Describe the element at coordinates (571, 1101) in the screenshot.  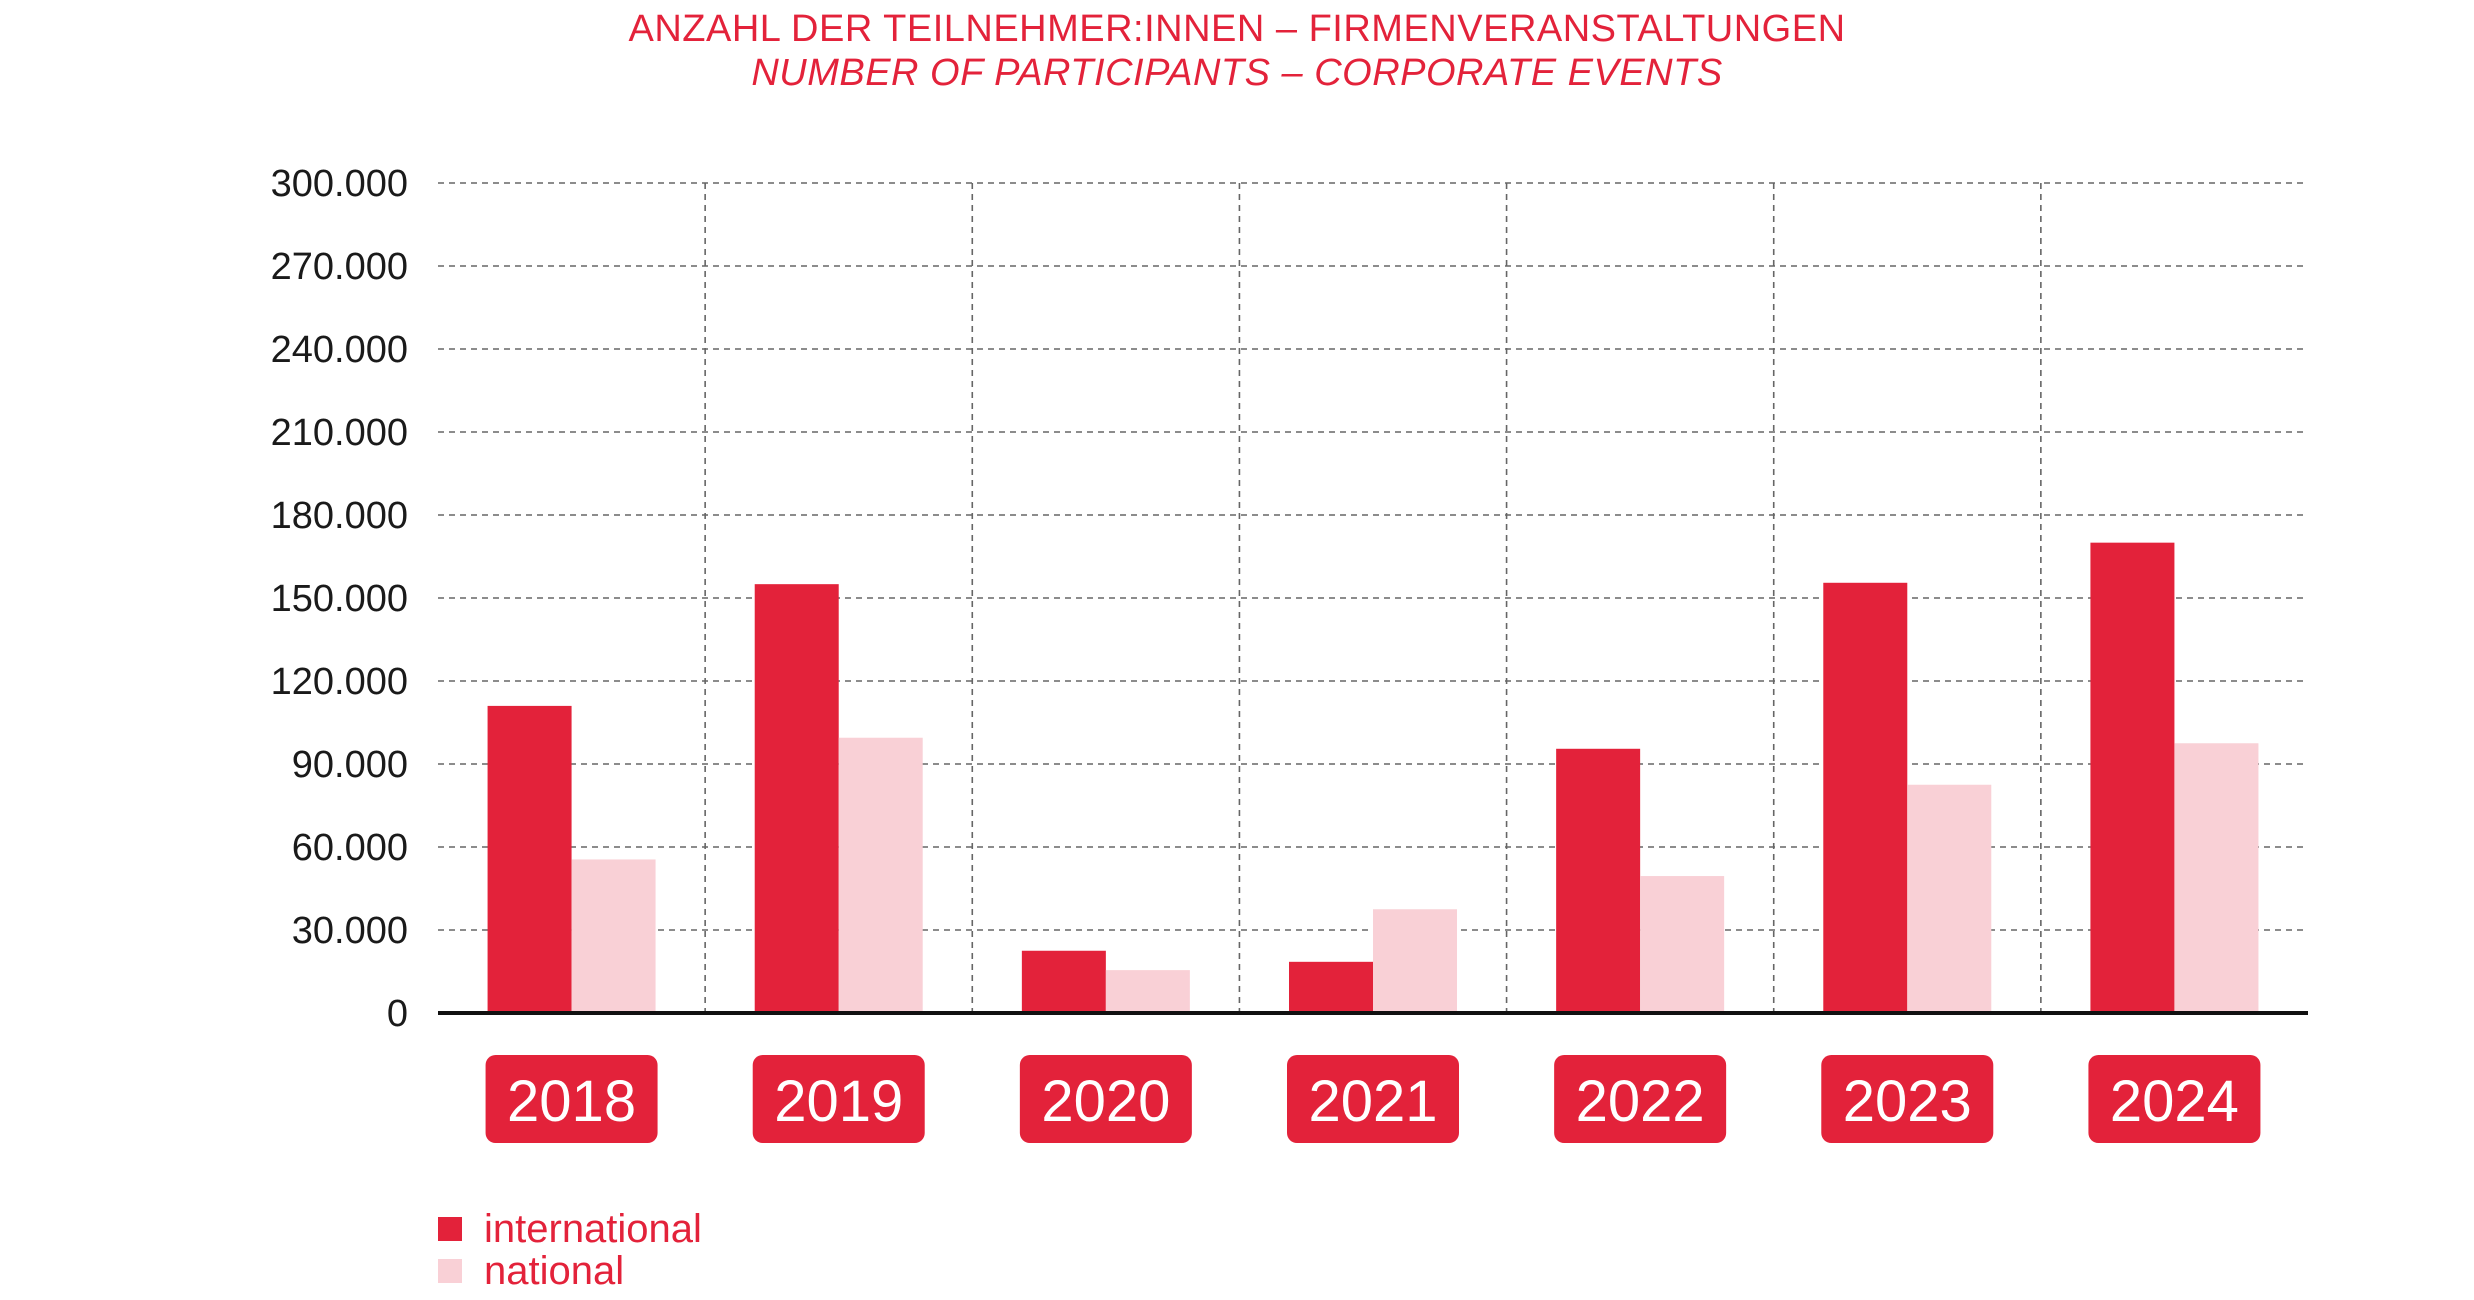
I see `x-tick-label: 2018` at that location.